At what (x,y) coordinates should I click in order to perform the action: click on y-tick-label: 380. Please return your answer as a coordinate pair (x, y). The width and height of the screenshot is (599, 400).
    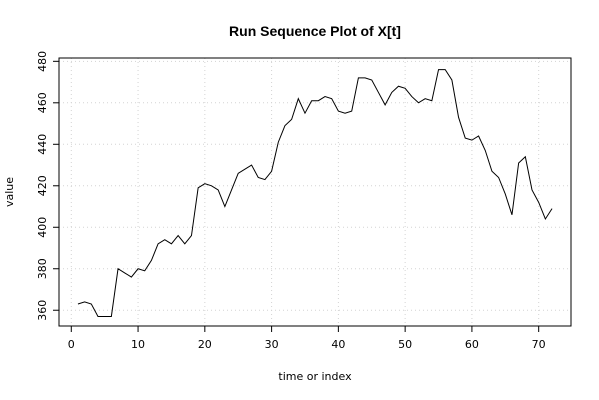
    Looking at the image, I should click on (42, 268).